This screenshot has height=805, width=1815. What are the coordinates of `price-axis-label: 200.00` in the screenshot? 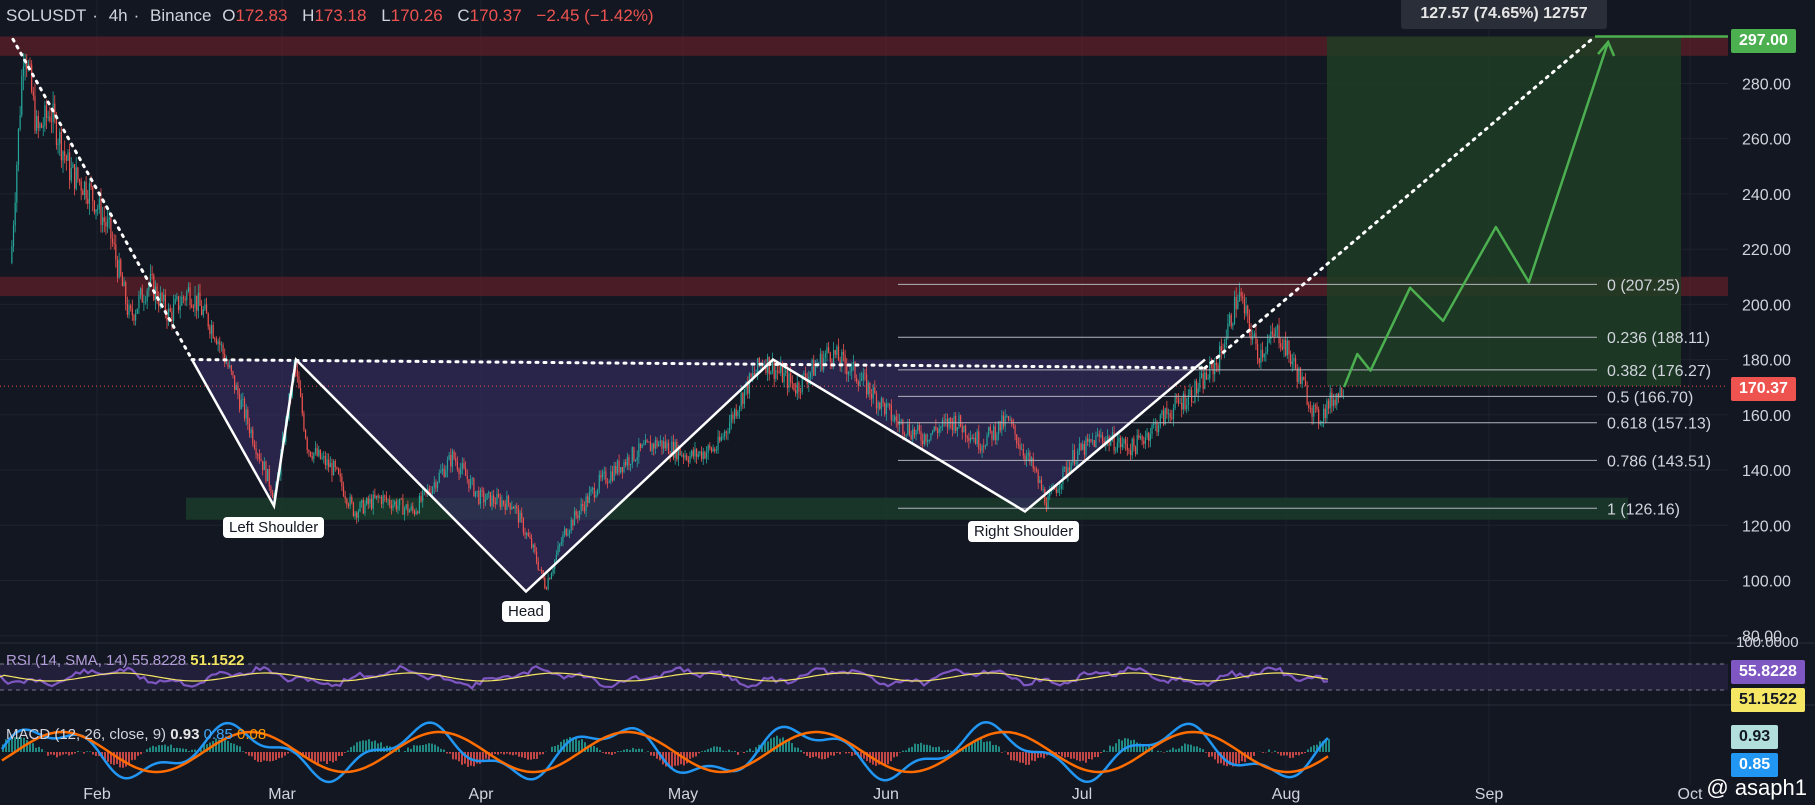 It's located at (1766, 305).